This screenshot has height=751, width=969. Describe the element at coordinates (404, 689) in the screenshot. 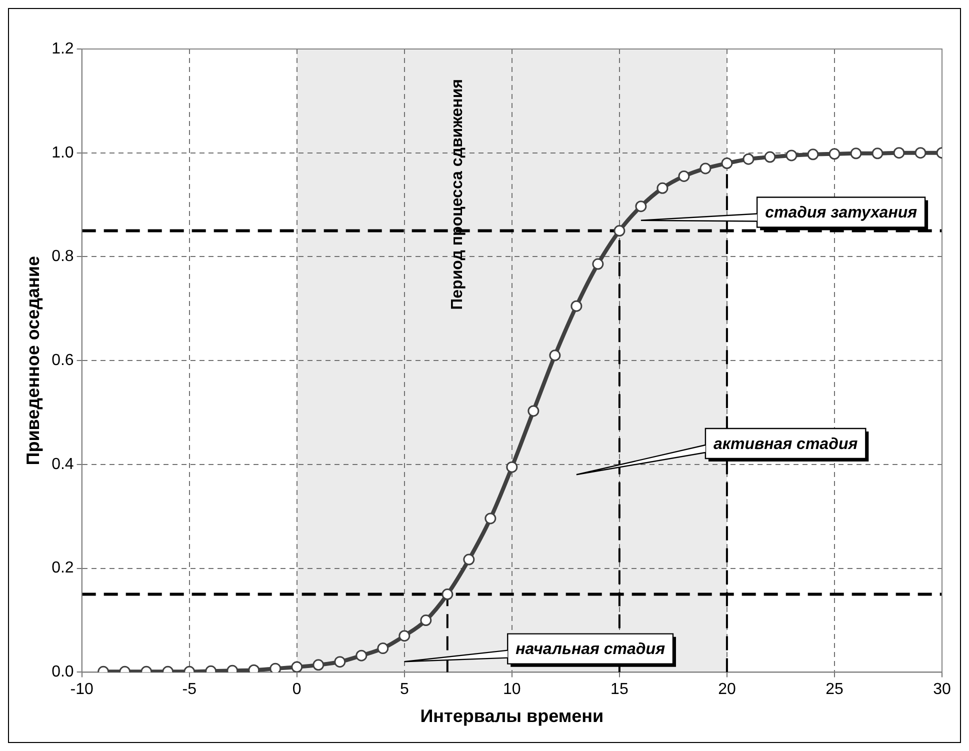

I see `x-tick-label: 5` at that location.